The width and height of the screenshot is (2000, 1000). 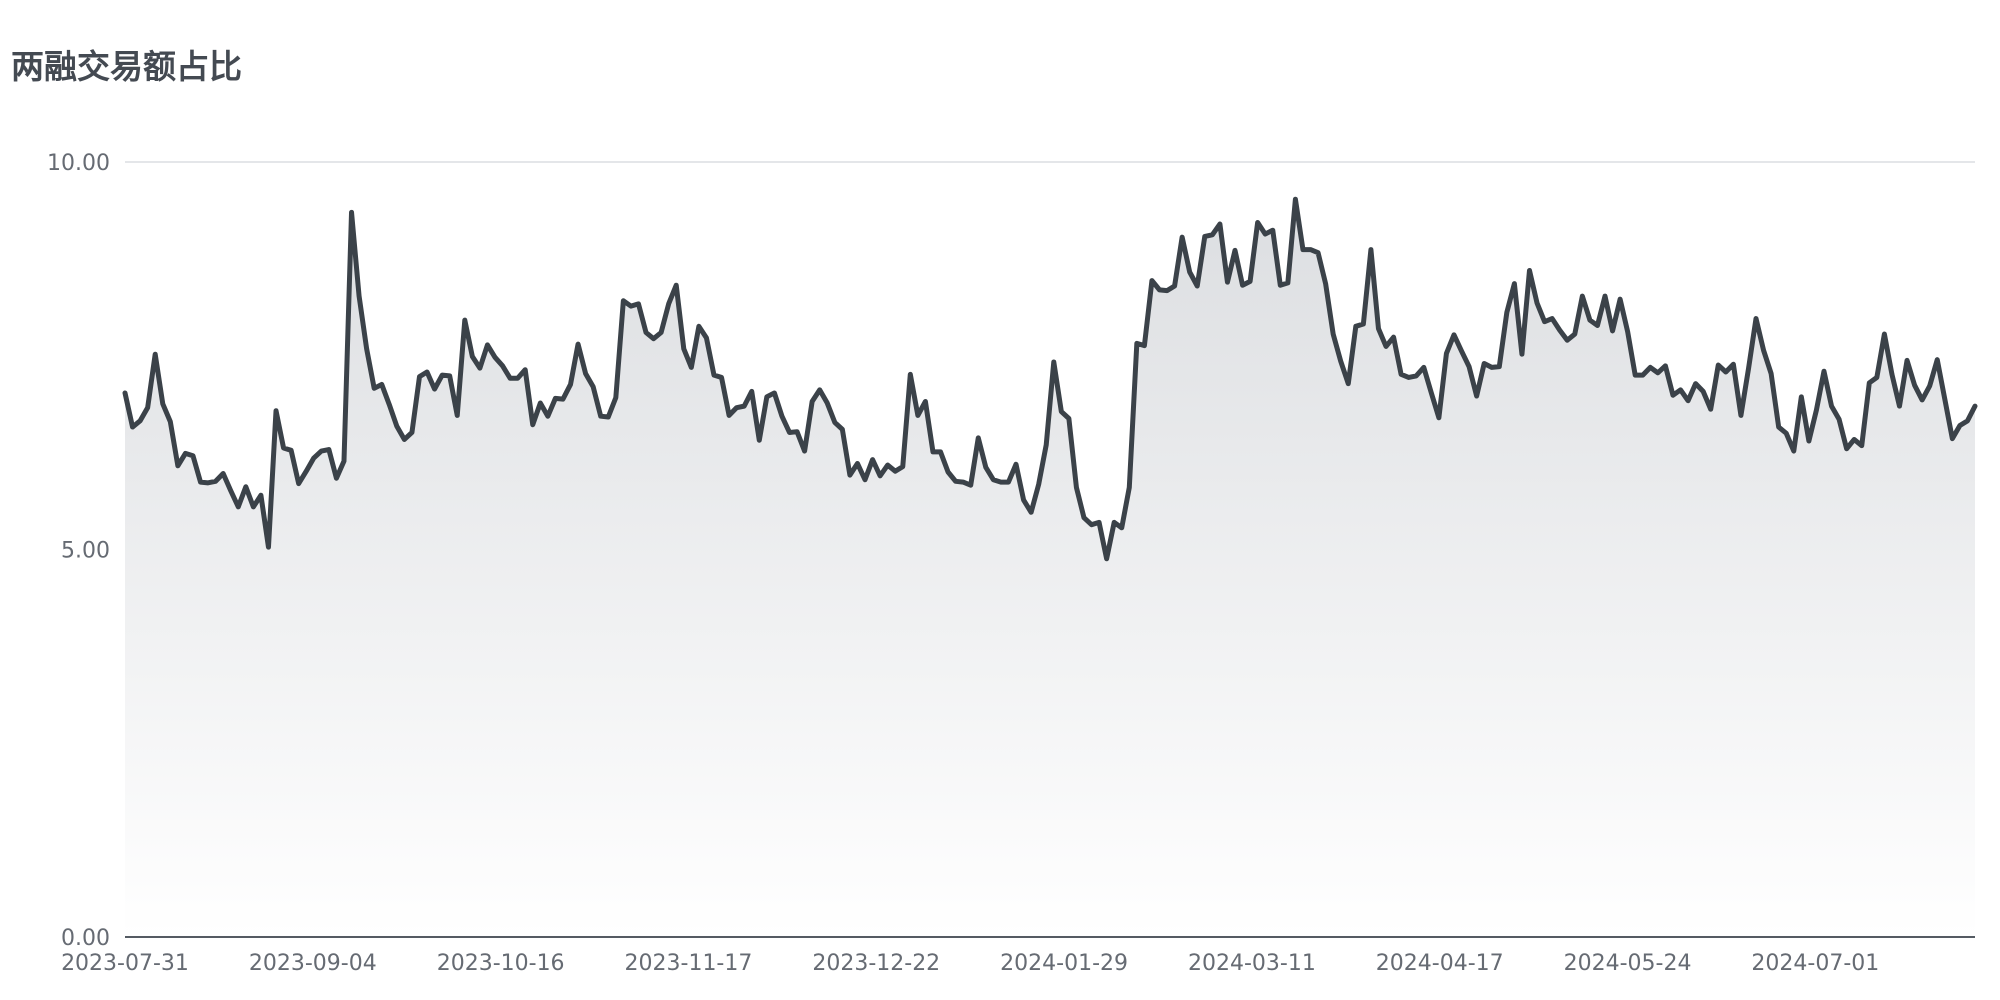 What do you see at coordinates (1815, 963) in the screenshot?
I see `x-tick-label: 2024-07-01` at bounding box center [1815, 963].